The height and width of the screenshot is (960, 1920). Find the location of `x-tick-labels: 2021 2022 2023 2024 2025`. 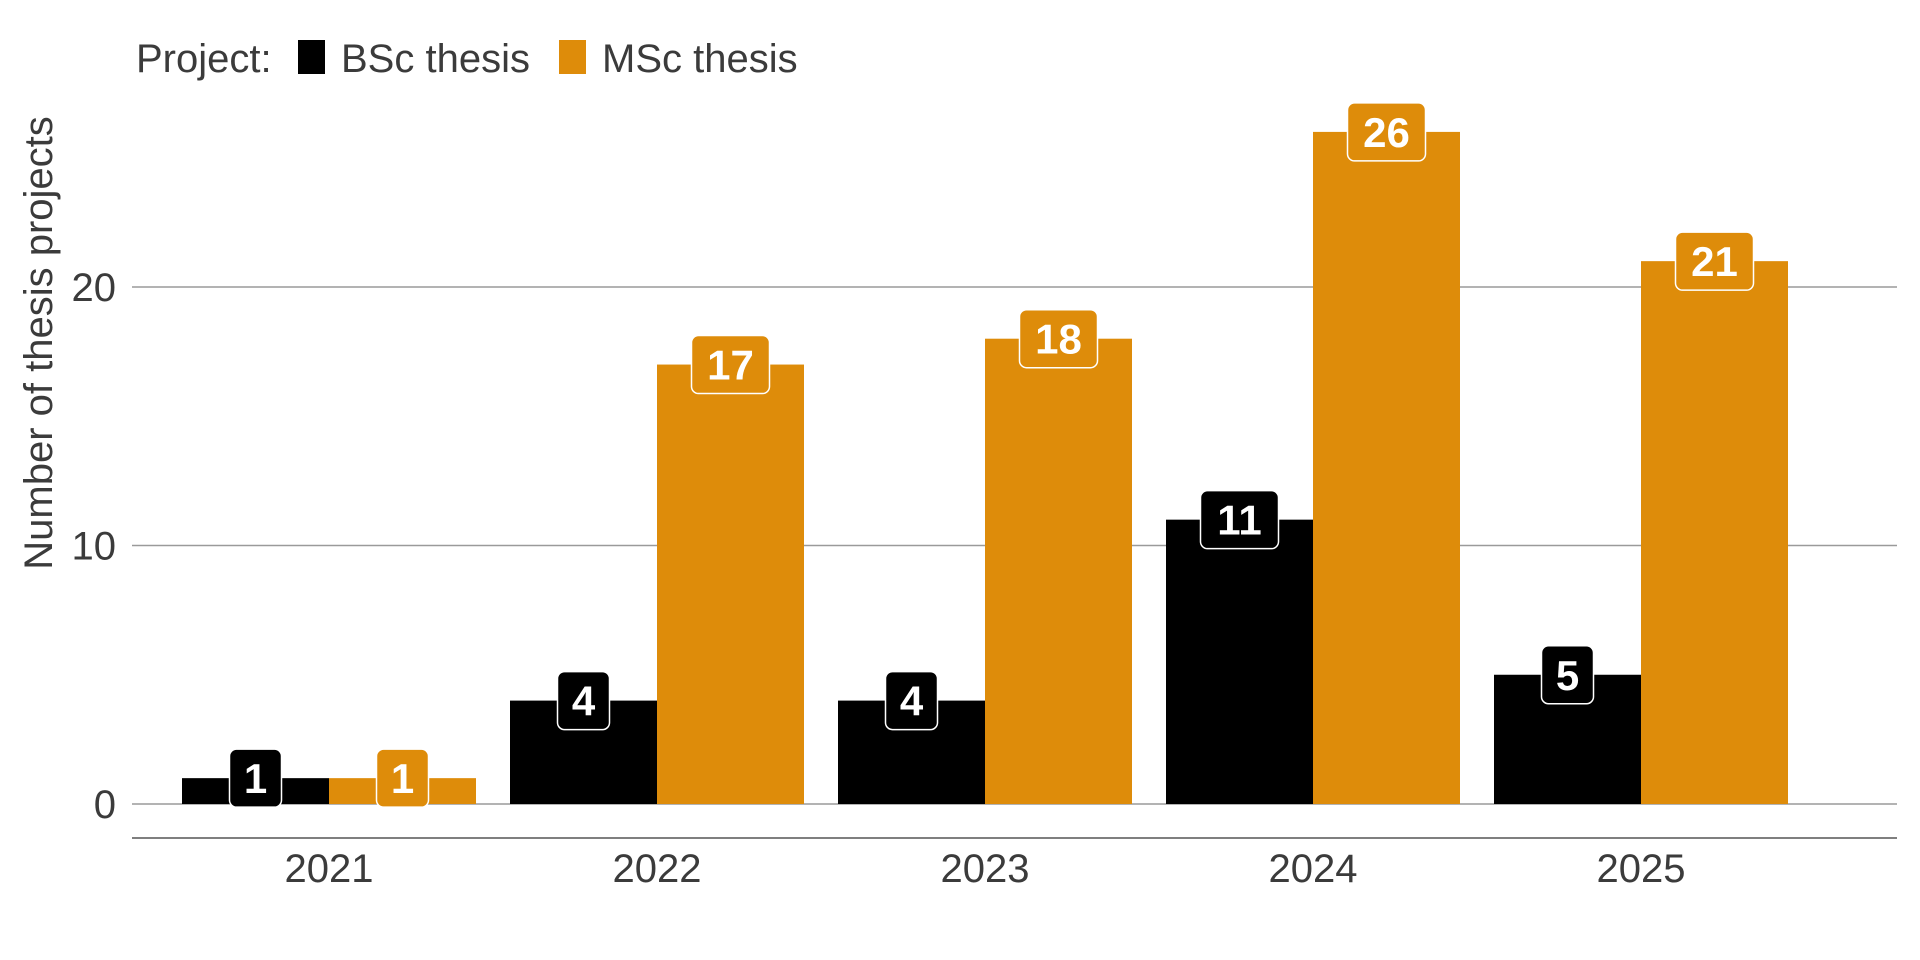

x-tick-labels: 2021 2022 2023 2024 2025 is located at coordinates (985, 869).